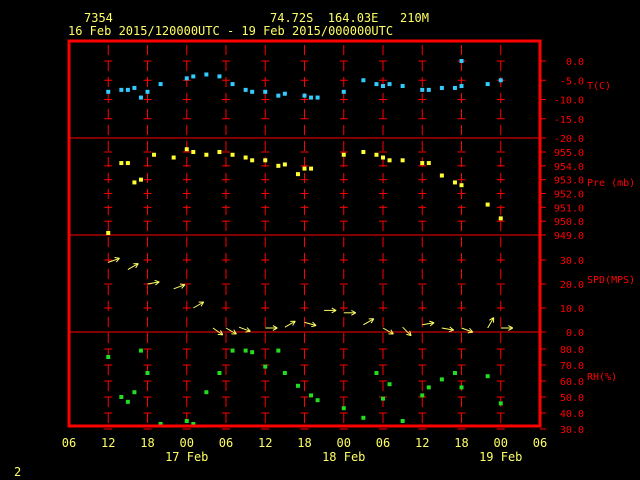 The image size is (640, 480). I want to click on y-tick-label: 949.0, so click(569, 236).